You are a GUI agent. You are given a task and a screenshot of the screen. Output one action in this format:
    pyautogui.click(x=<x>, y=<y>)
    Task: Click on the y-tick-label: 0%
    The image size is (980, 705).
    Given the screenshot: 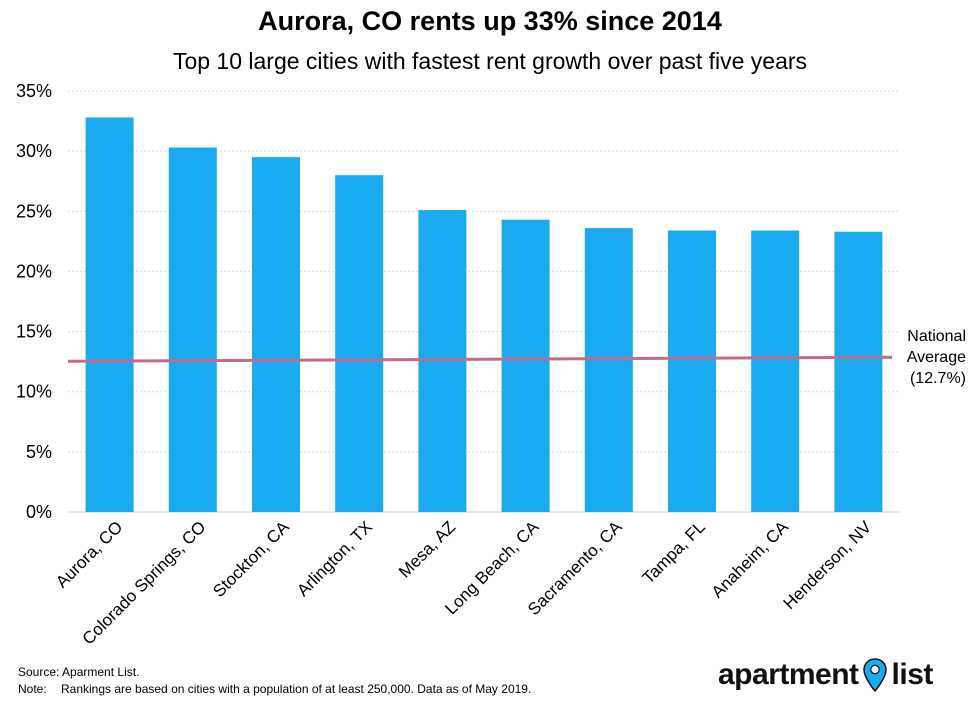 What is the action you would take?
    pyautogui.click(x=39, y=512)
    